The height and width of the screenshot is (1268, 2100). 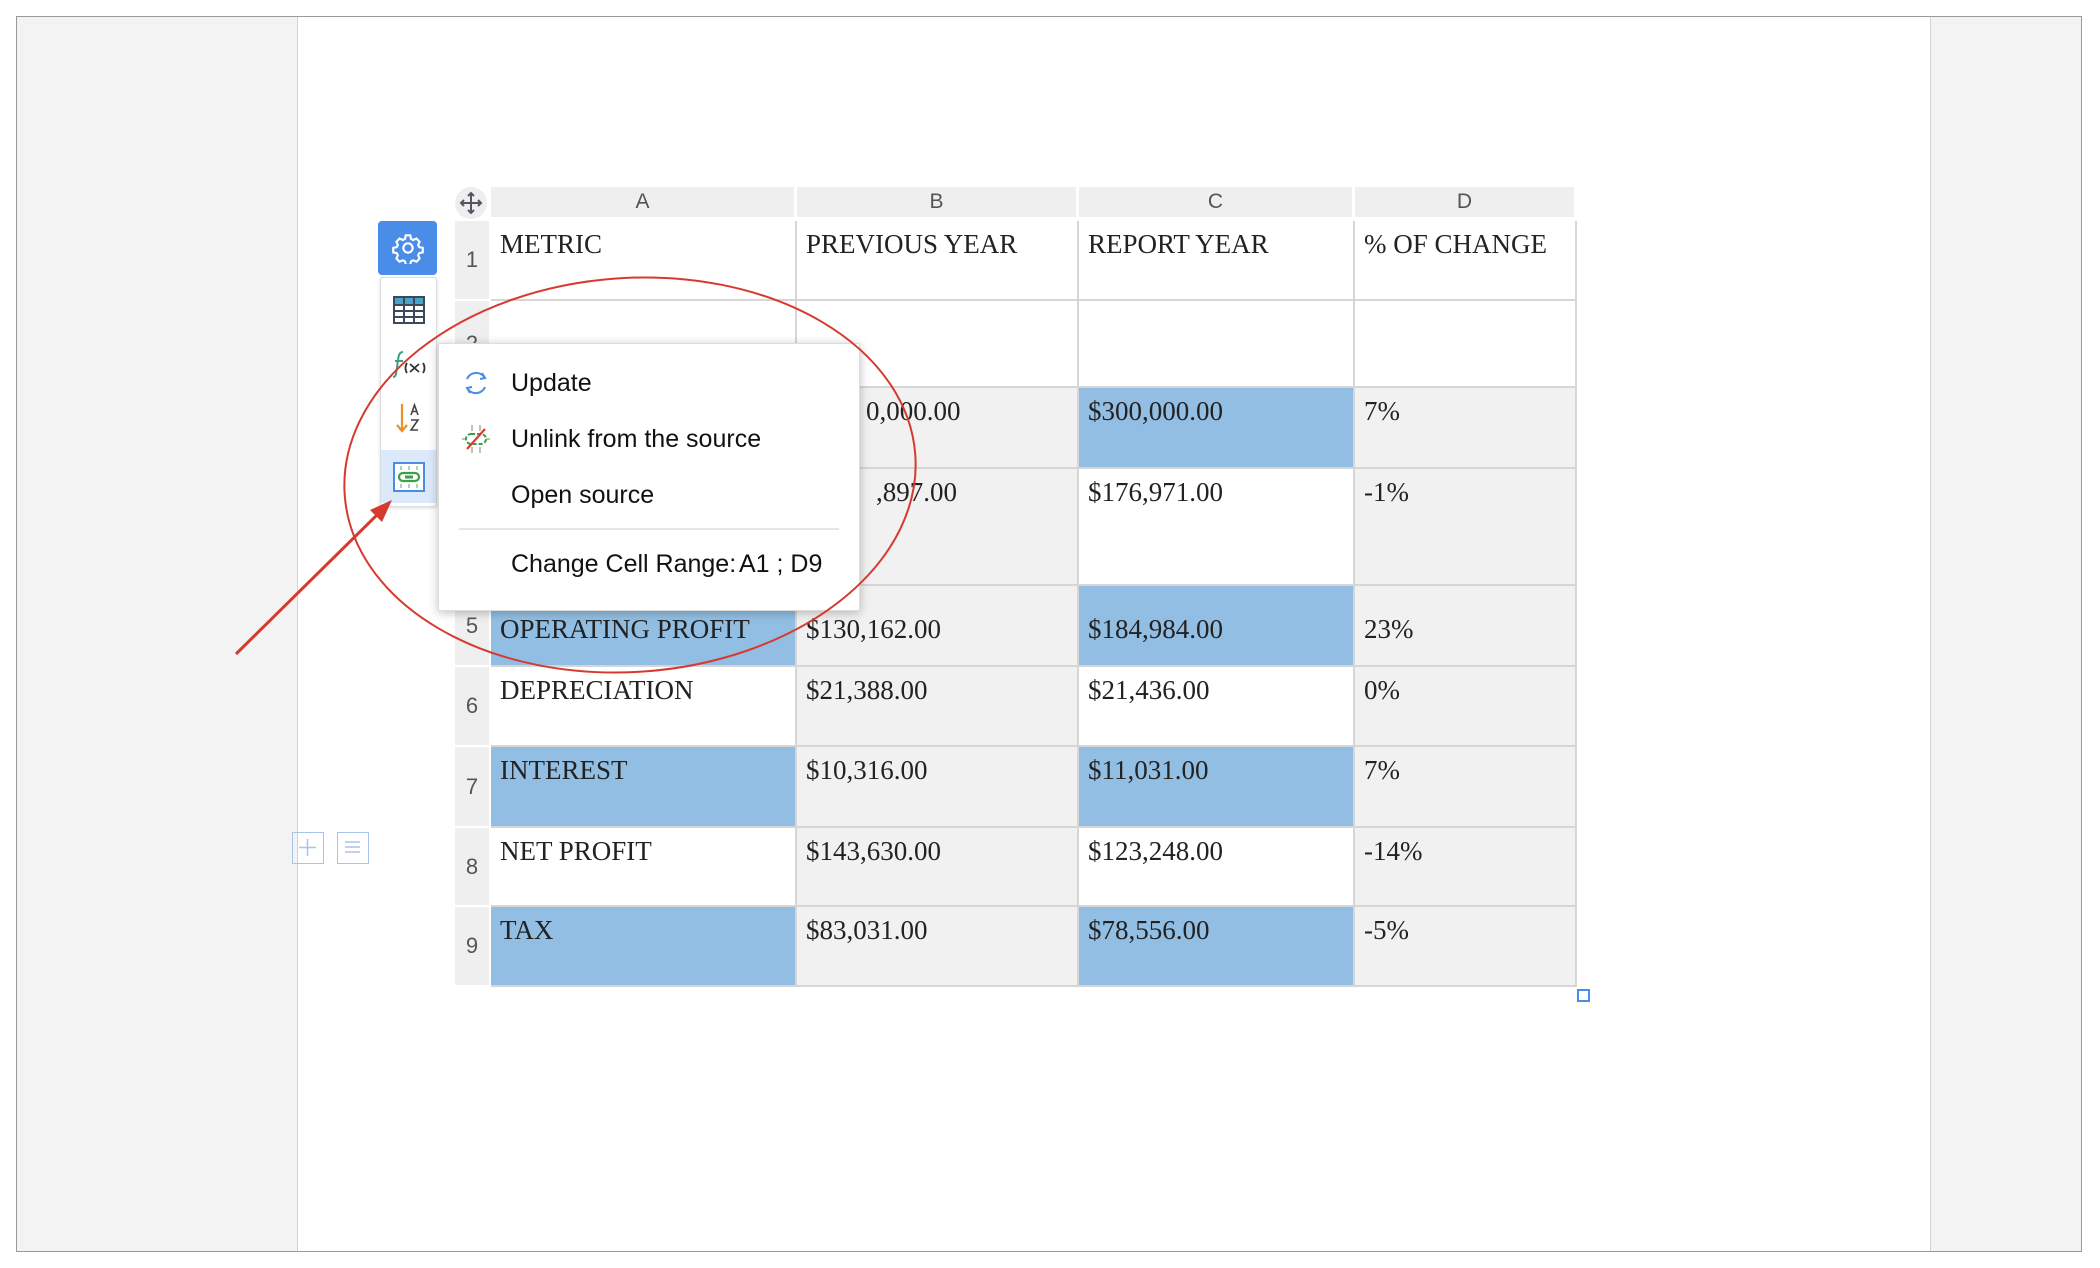 I want to click on sort-button, so click(x=408, y=418).